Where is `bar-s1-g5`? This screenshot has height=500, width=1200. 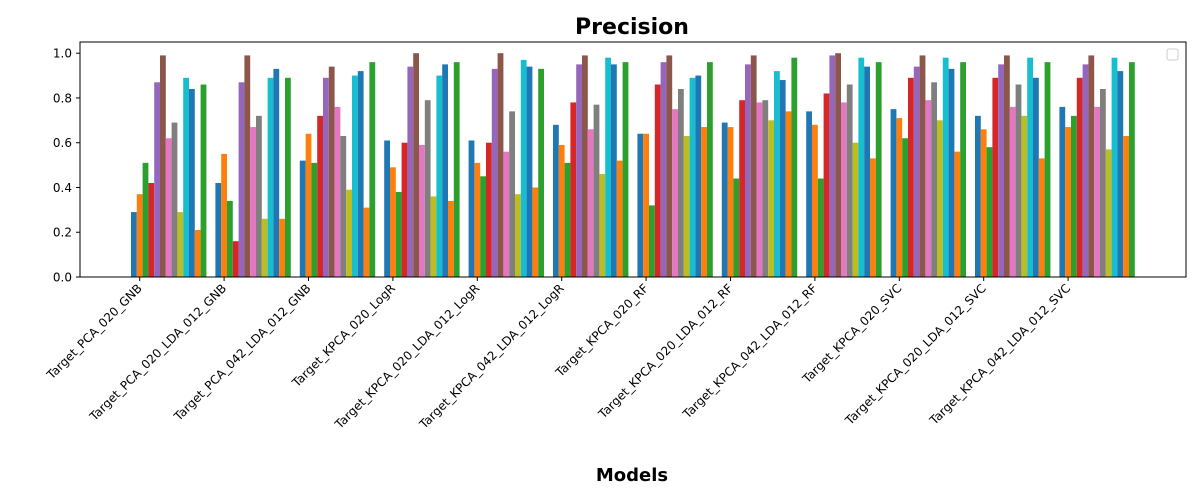 bar-s1-g5 is located at coordinates (561, 210).